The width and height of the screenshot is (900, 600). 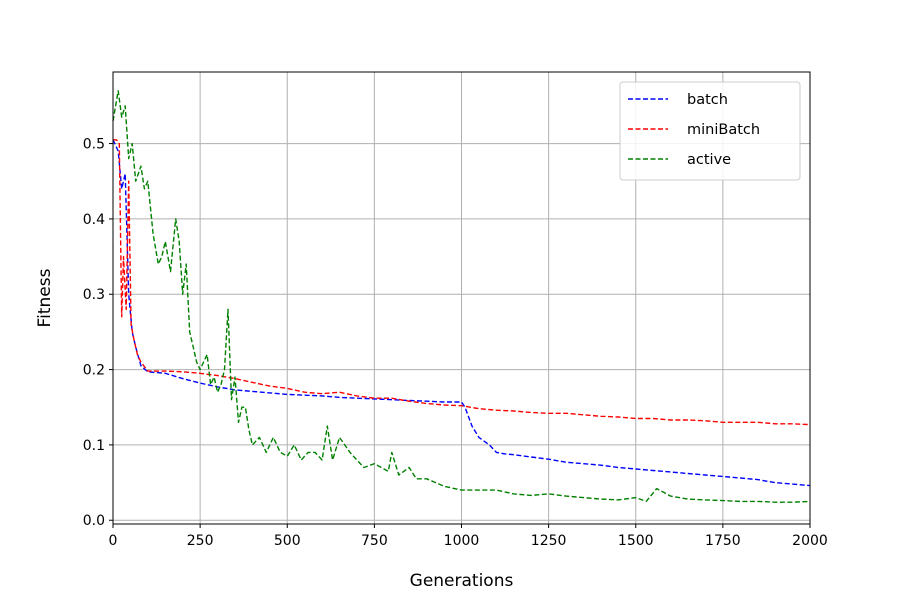 What do you see at coordinates (810, 541) in the screenshot?
I see `x-tick-label: 2000` at bounding box center [810, 541].